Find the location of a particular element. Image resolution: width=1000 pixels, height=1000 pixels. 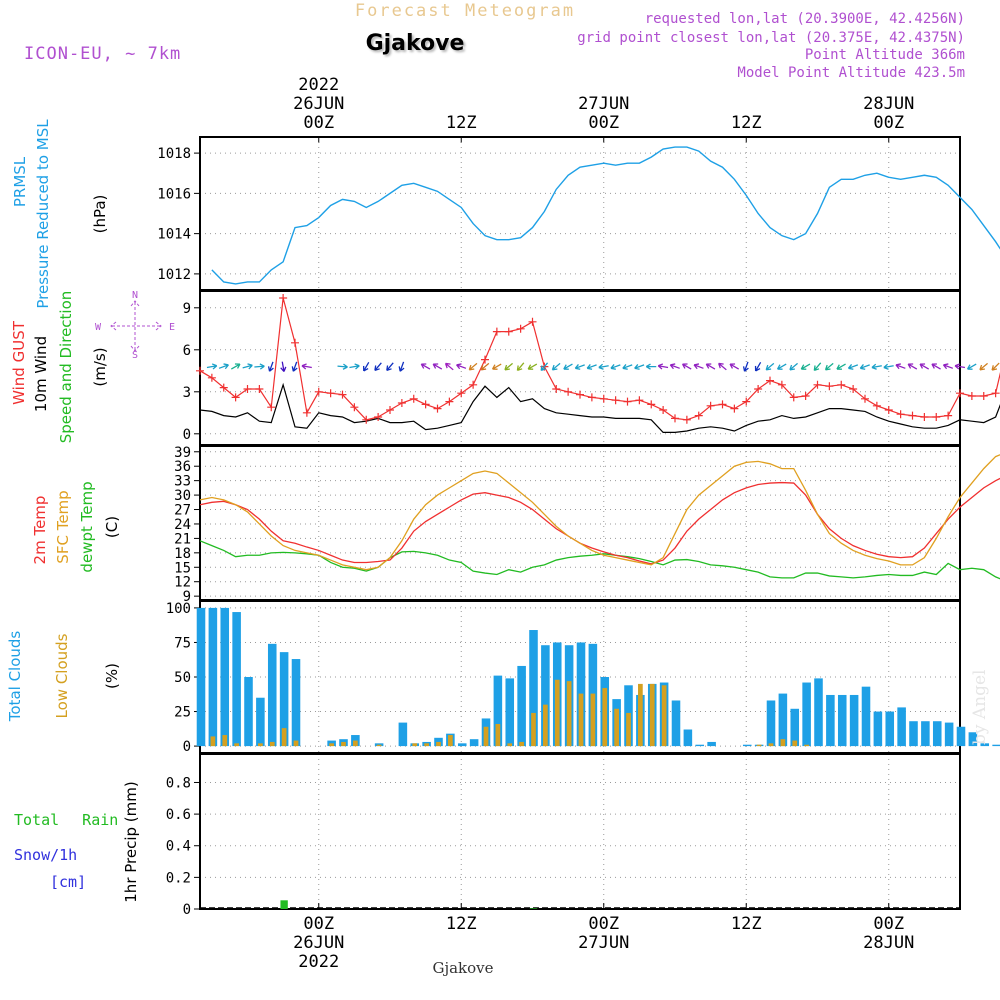

y-tick-label: 33 is located at coordinates (182, 482).